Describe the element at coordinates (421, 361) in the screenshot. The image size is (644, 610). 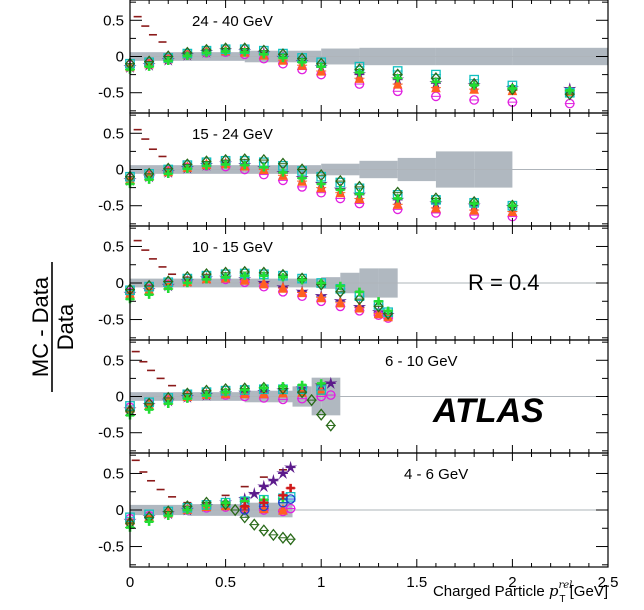
I see `panel-bin-label: 6 - 10 GeV` at that location.